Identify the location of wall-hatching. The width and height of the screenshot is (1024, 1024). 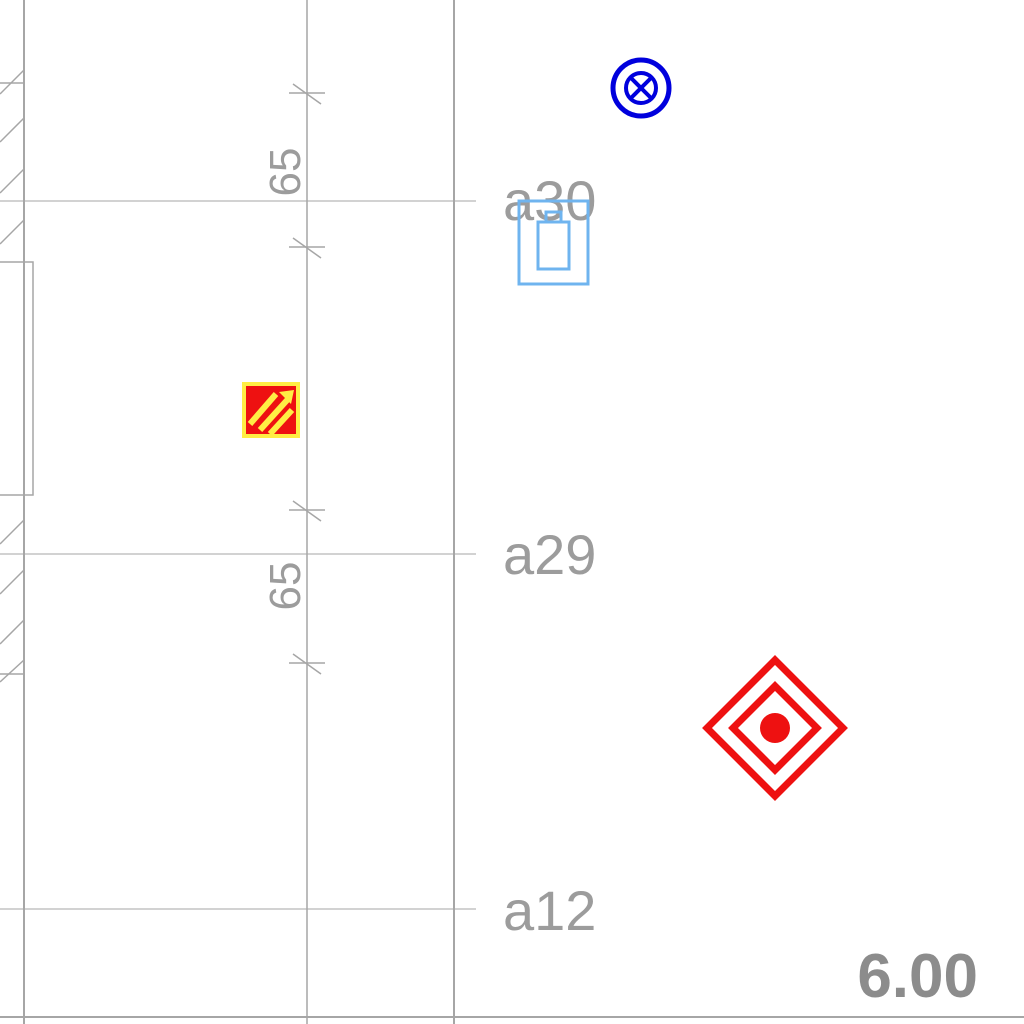
(12, 376).